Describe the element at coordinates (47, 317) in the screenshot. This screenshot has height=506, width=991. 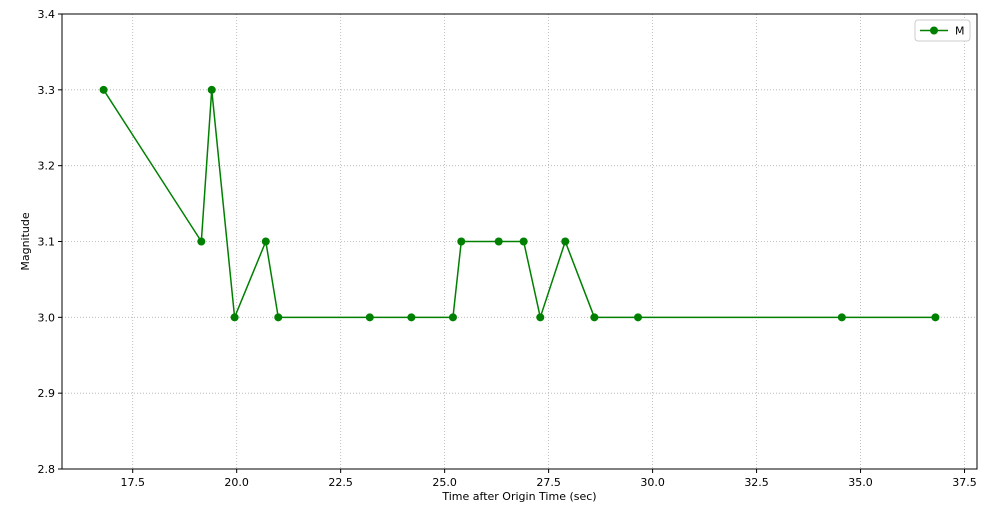
I see `y-tick-label: 3.0` at that location.